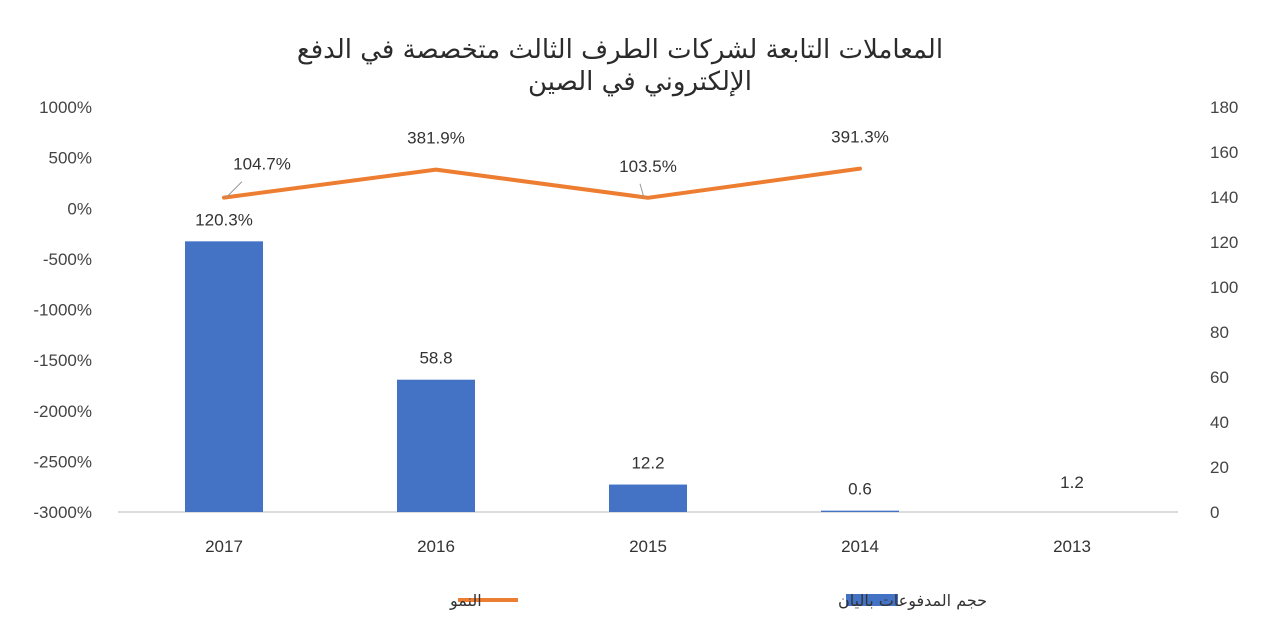 Image resolution: width=1268 pixels, height=636 pixels. Describe the element at coordinates (1219, 467) in the screenshot. I see `right-axis-tick: 20` at that location.